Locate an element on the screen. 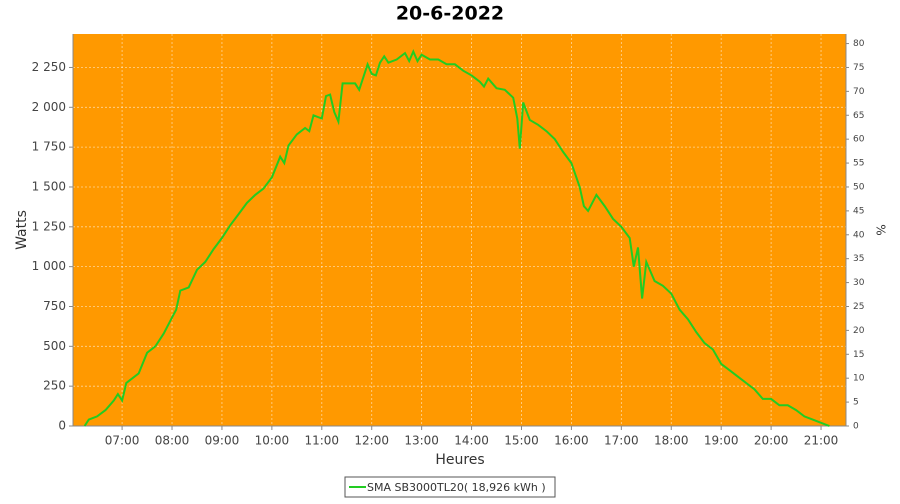  y2-tick-label: 50 is located at coordinates (859, 187).